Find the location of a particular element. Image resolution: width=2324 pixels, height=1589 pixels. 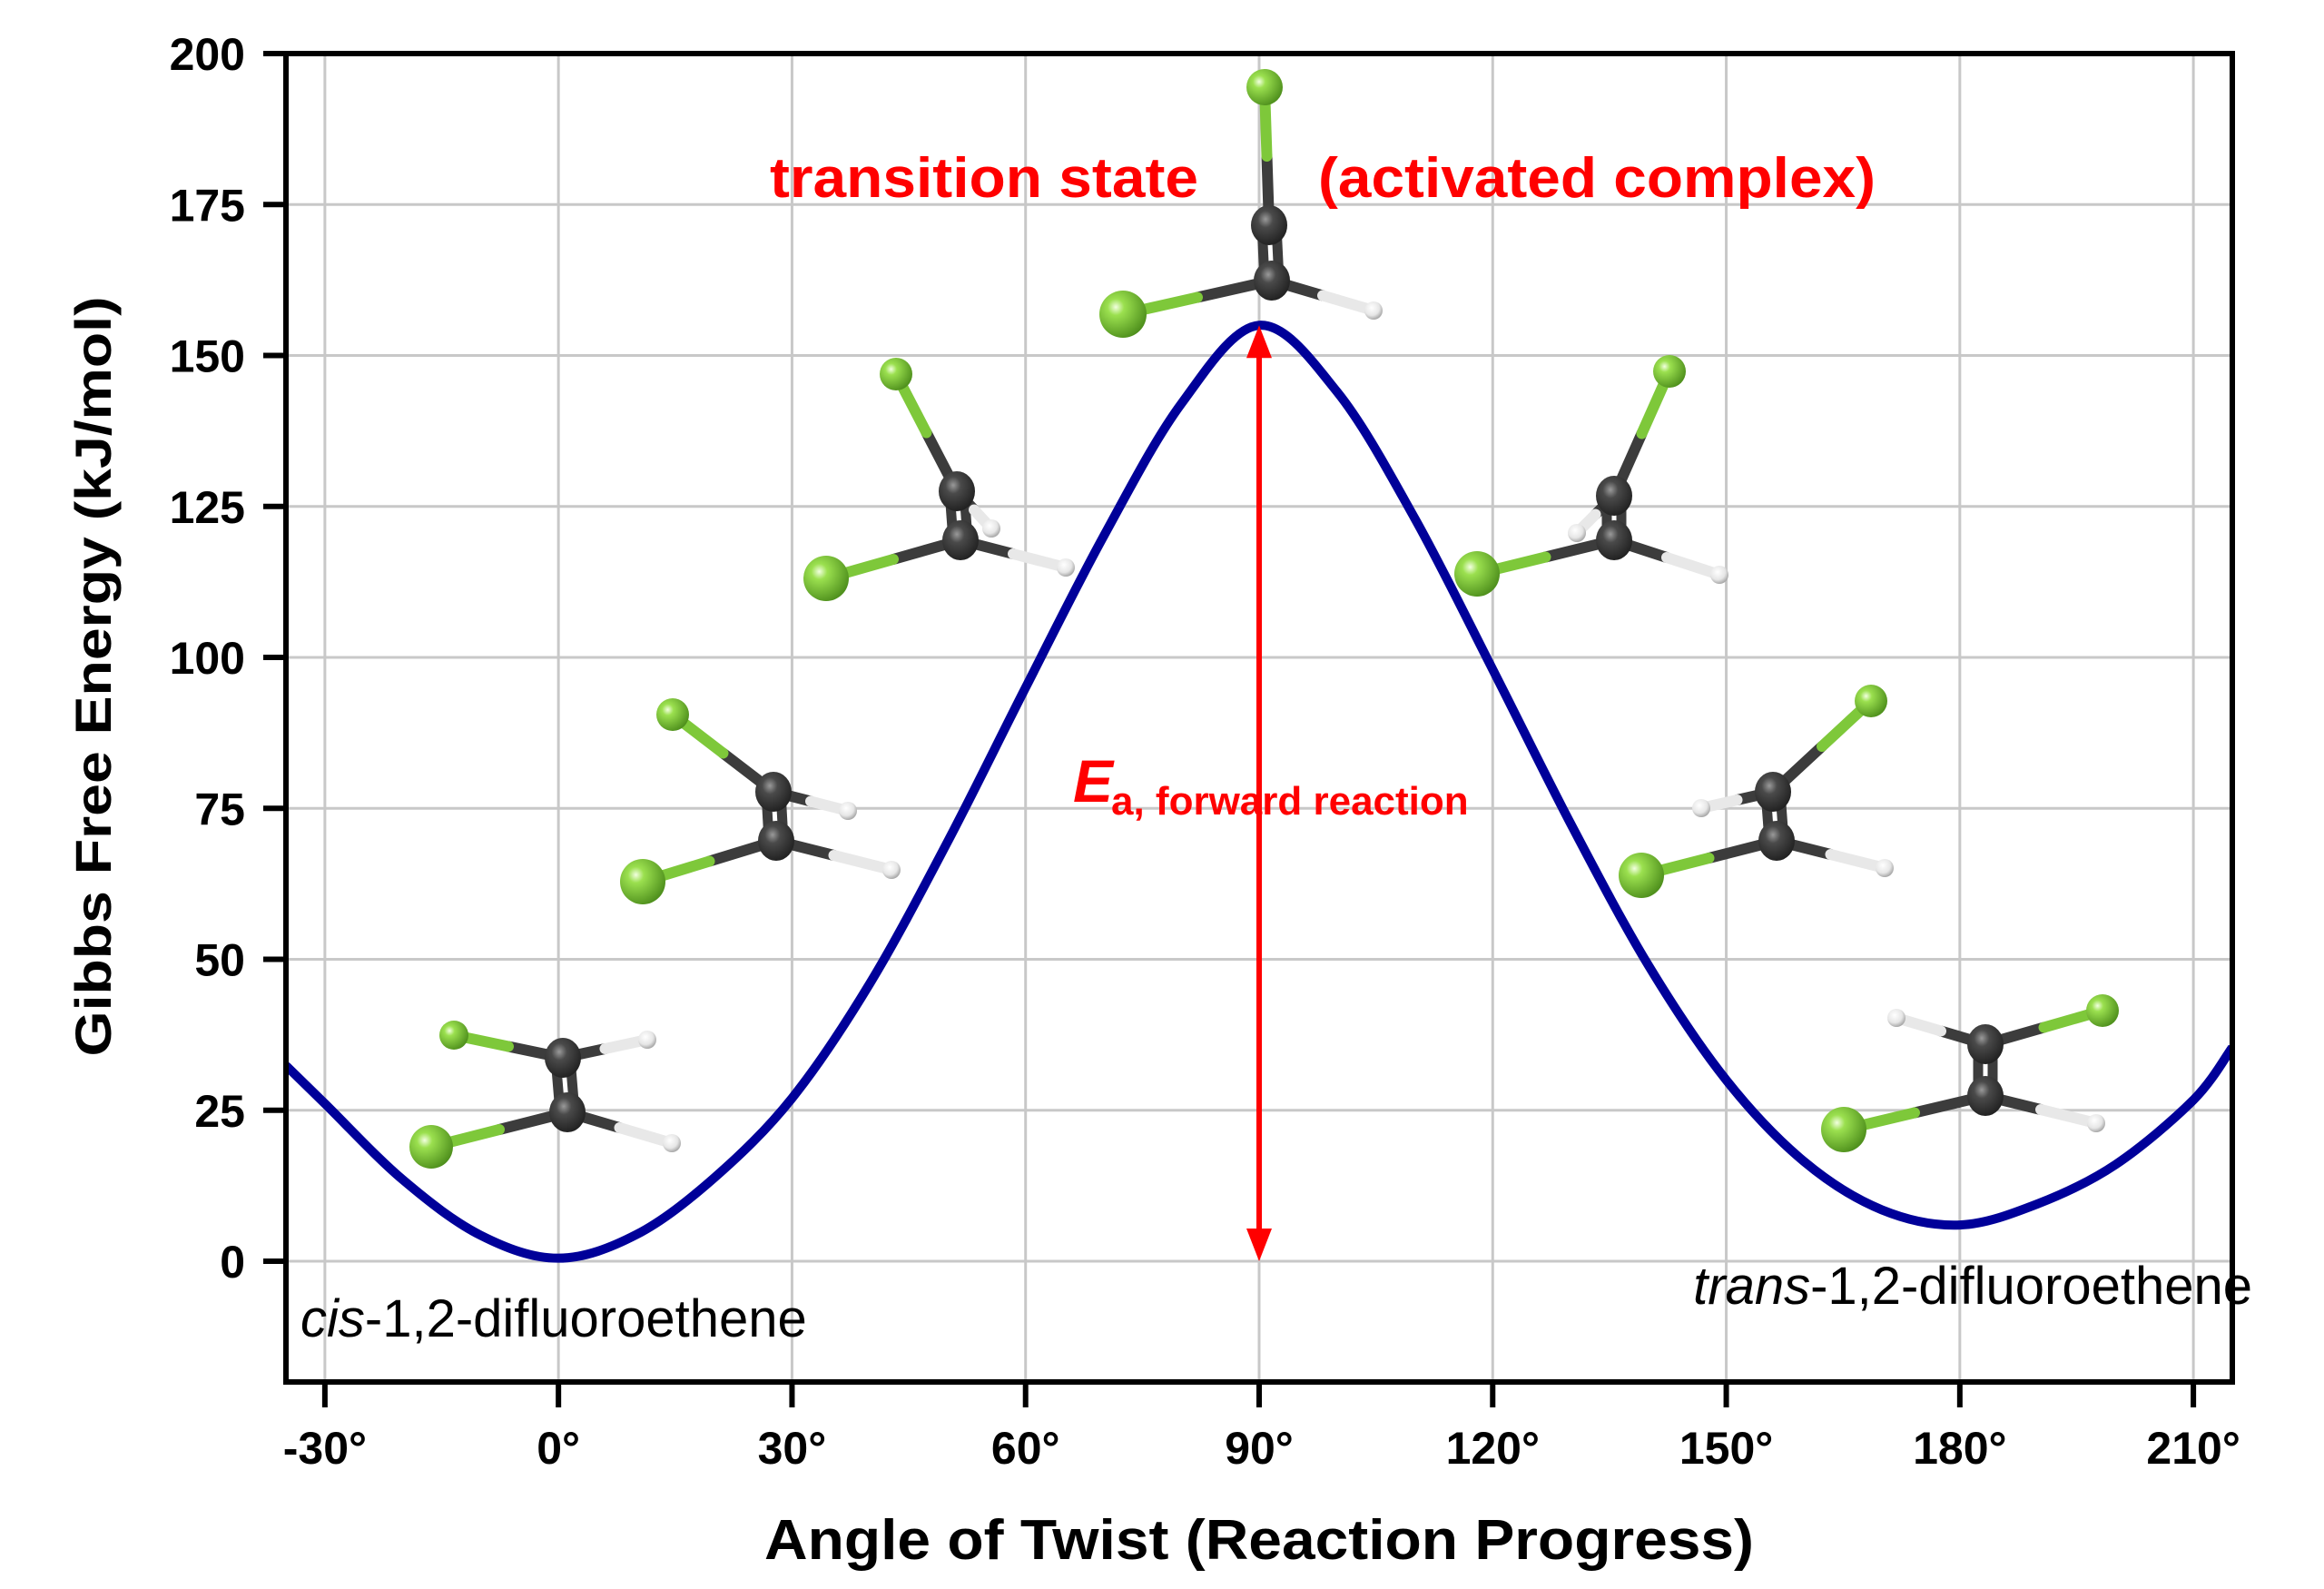

trans-isomer-label: trans-1,2-difluoroethene is located at coordinates (1972, 1286).